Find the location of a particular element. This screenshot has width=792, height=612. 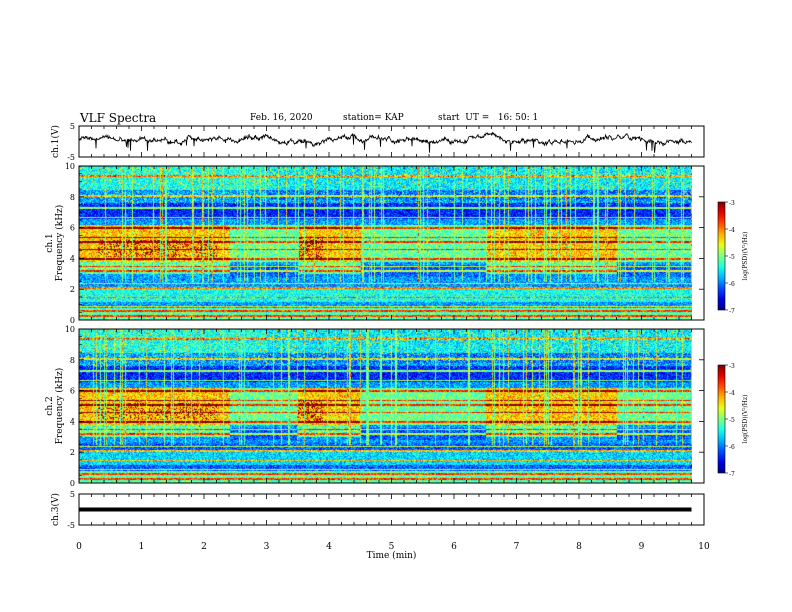

ch1-waveform-ylabel: ch.1(V) is located at coordinates (55, 141).